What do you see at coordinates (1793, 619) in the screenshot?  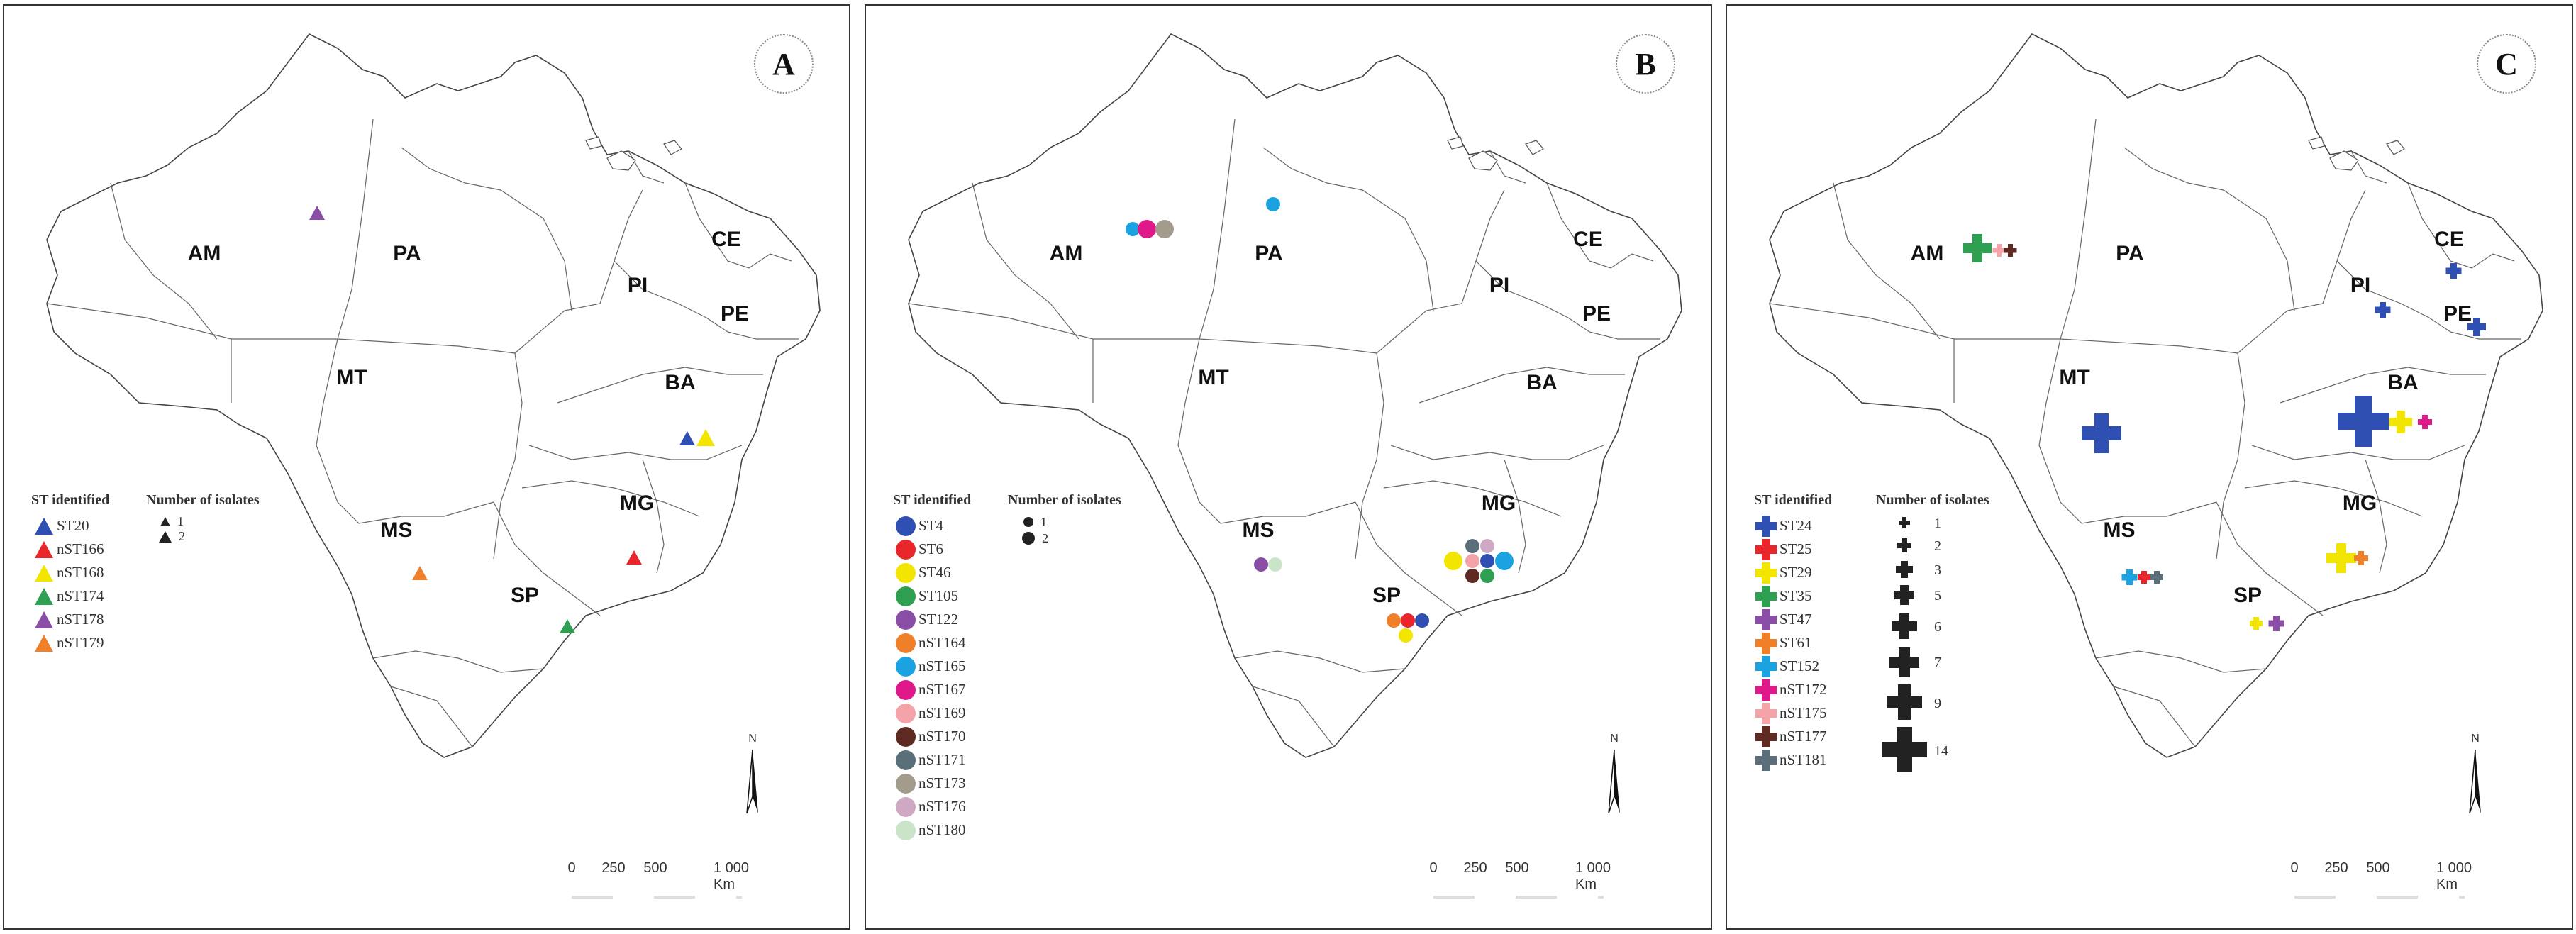 I see `legend-item: ST47` at bounding box center [1793, 619].